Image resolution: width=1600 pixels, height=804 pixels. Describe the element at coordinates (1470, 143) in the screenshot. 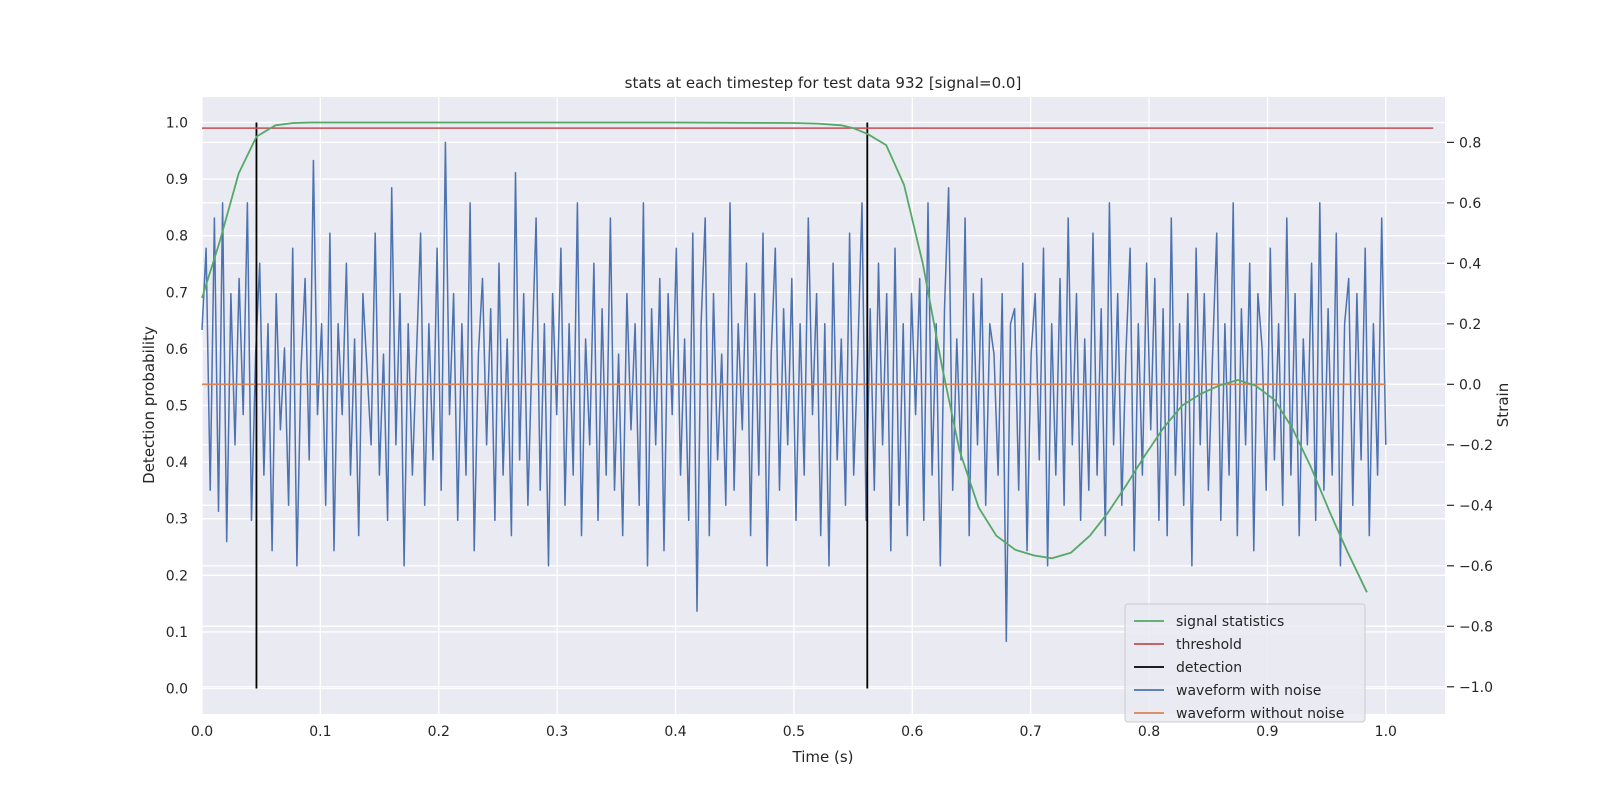

I see `y-tick-label-right: 0.8` at that location.